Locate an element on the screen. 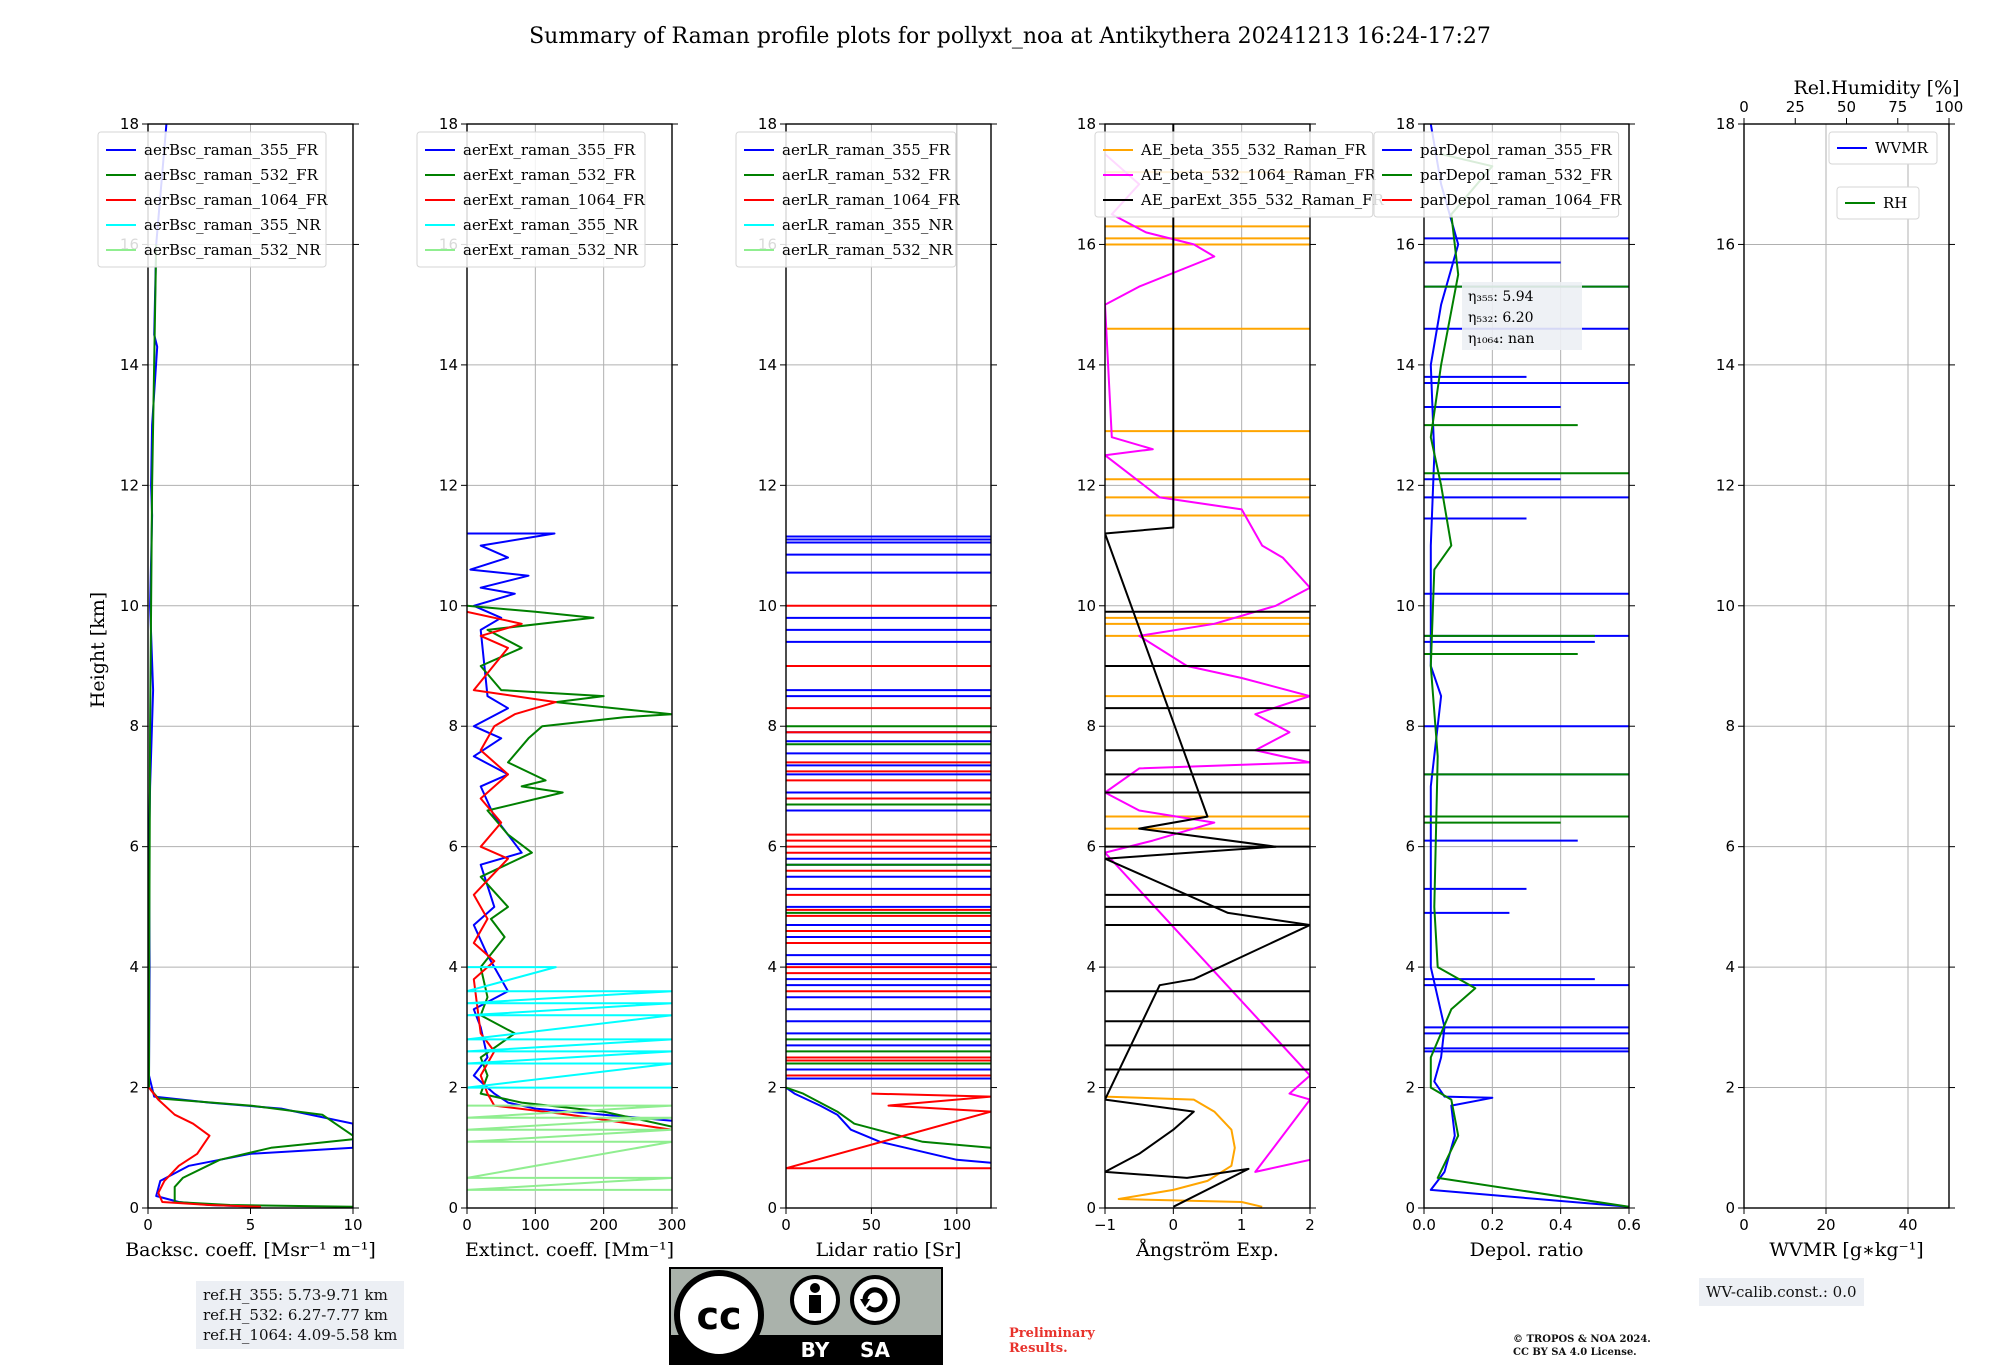  top-x-tick-label: 100 is located at coordinates (1949, 107).